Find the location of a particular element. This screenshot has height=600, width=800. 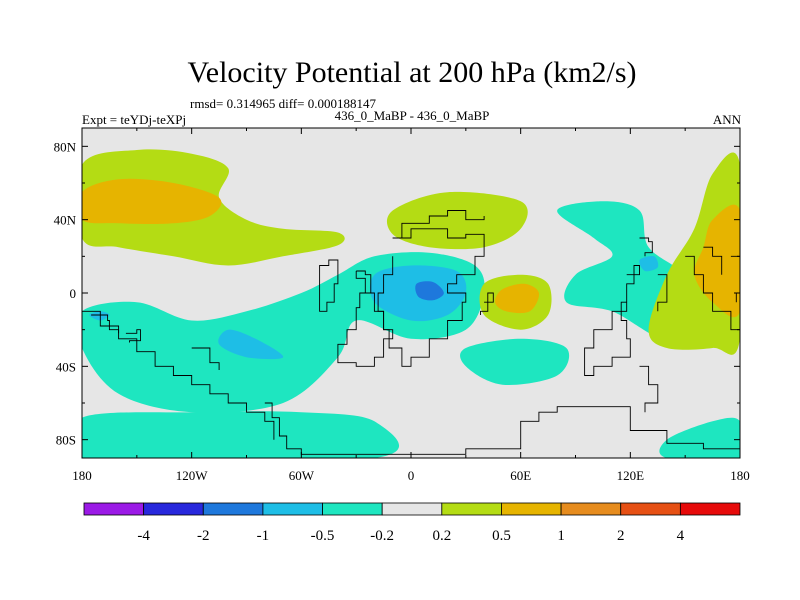

x-tick-label: 0 is located at coordinates (411, 475).